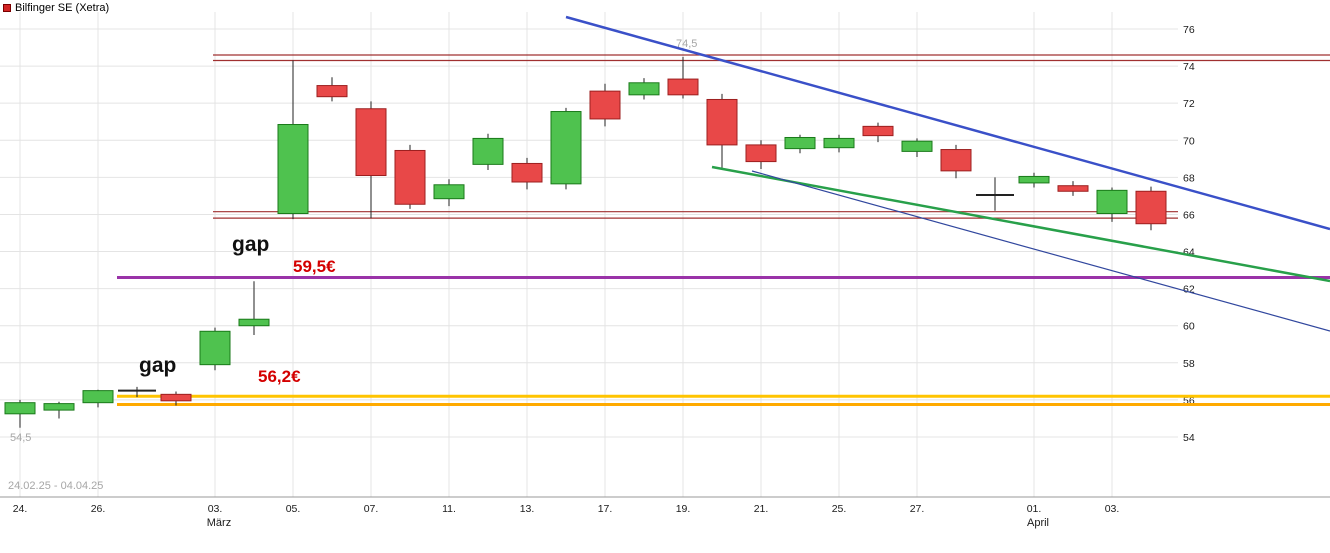 This screenshot has width=1330, height=553. What do you see at coordinates (527, 172) in the screenshot?
I see `candle-13.03.` at bounding box center [527, 172].